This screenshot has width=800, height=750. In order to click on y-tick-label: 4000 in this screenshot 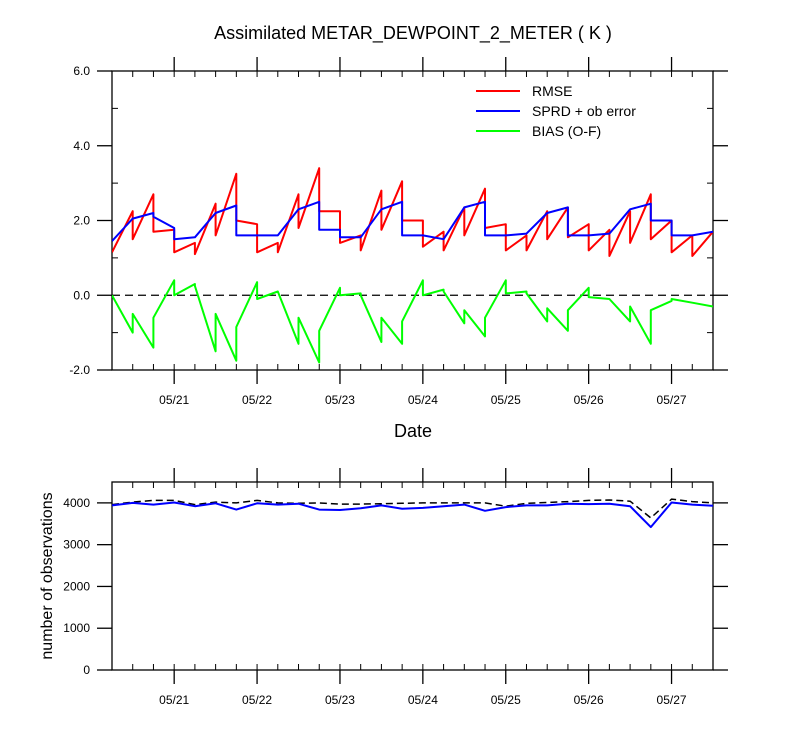, I will do `click(76, 503)`.